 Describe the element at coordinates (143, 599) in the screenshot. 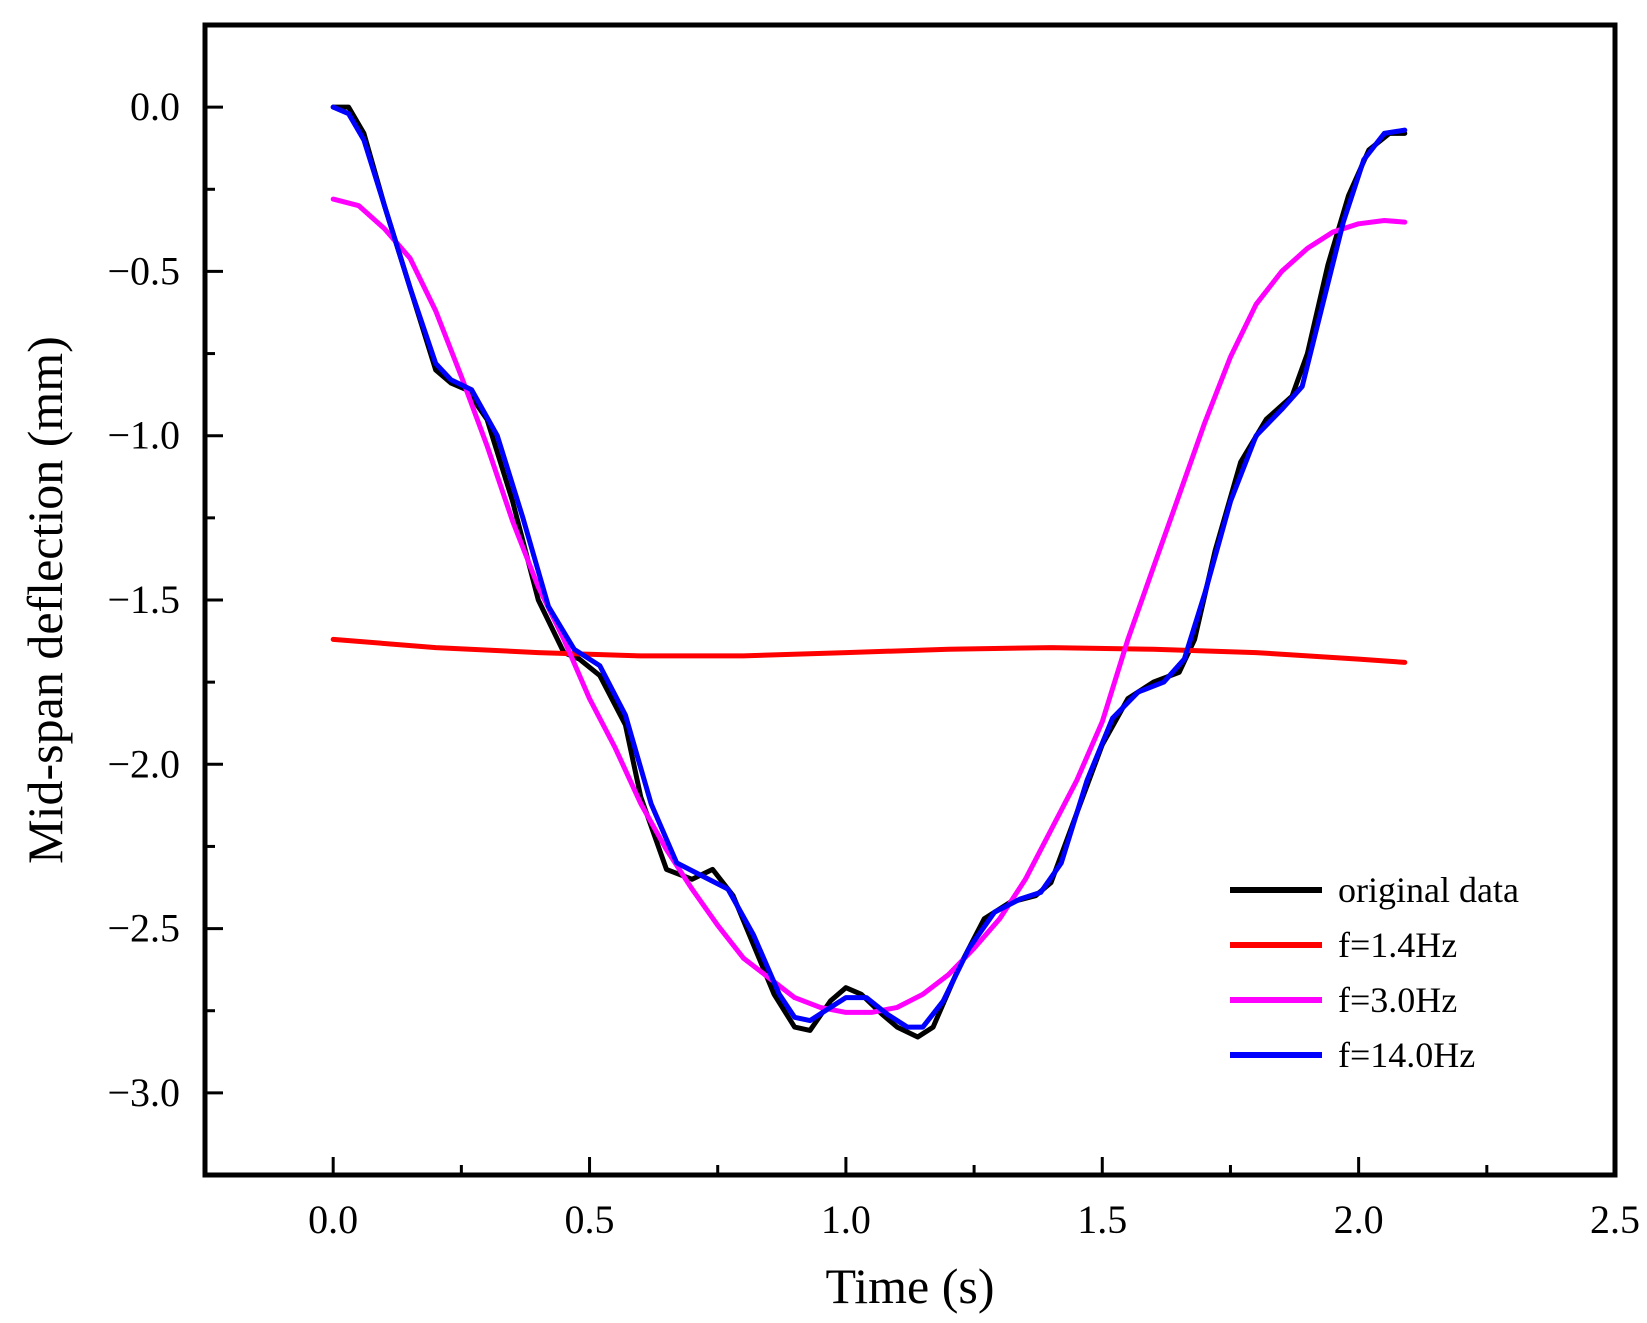

I see `y-tick-label: −1.5` at that location.